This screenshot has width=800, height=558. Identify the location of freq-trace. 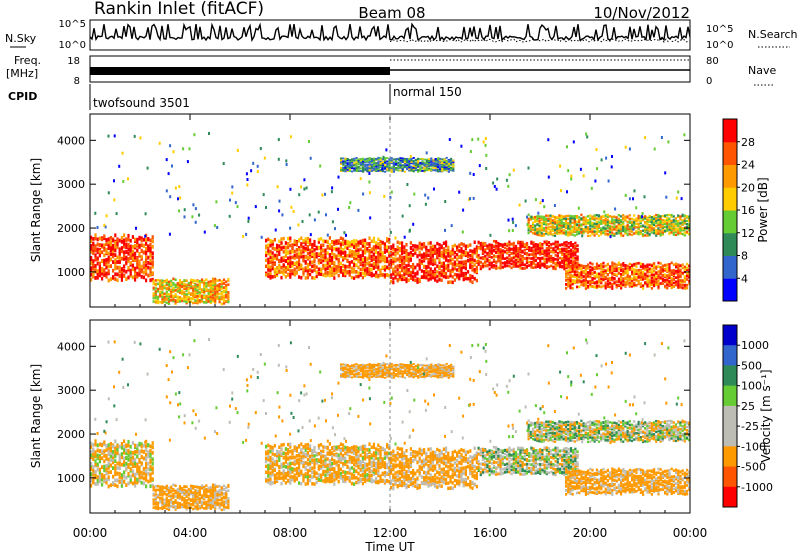
(390, 67).